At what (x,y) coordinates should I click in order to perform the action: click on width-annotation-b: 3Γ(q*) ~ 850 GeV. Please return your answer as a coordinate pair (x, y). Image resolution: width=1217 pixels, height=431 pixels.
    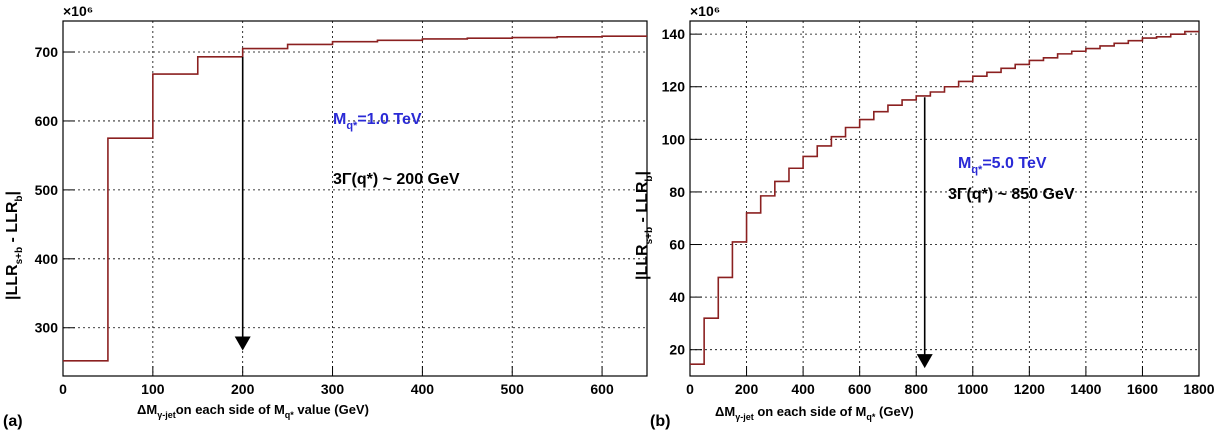
    Looking at the image, I should click on (1011, 194).